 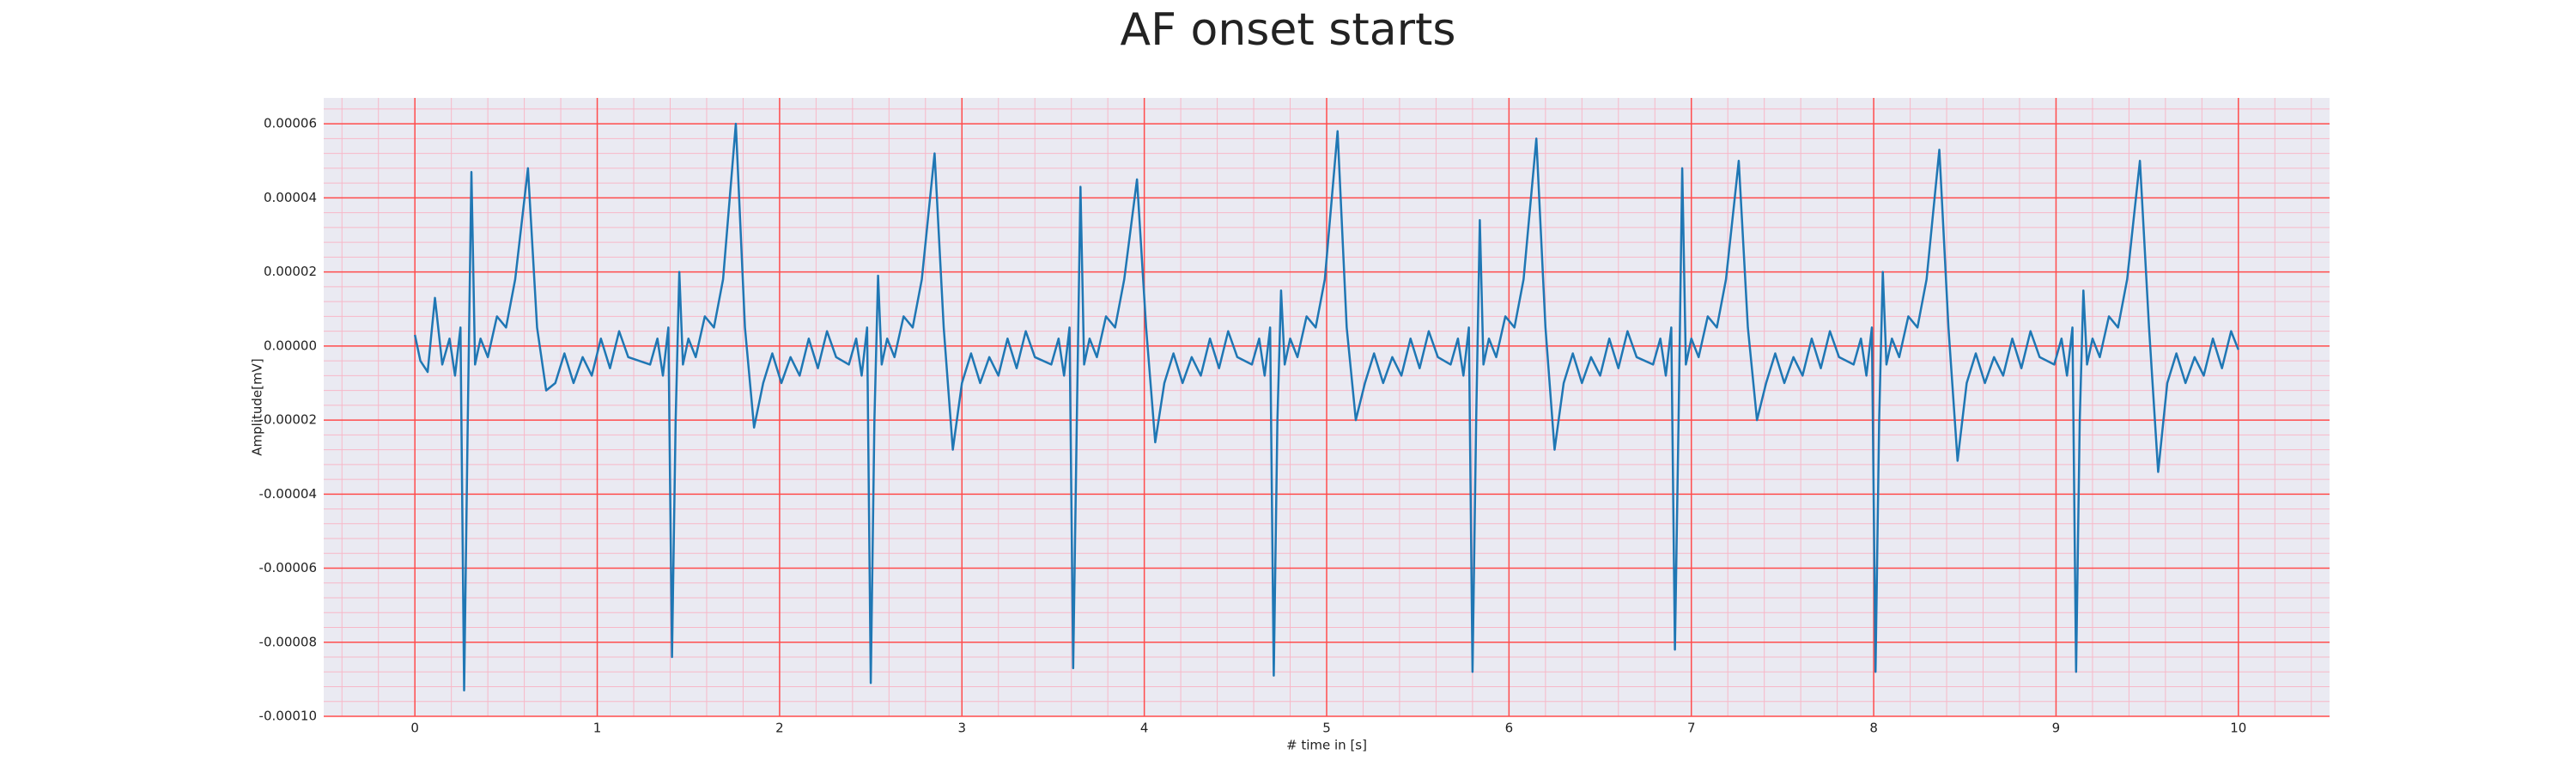 I want to click on y-tick-label: -0.00010, so click(x=288, y=716).